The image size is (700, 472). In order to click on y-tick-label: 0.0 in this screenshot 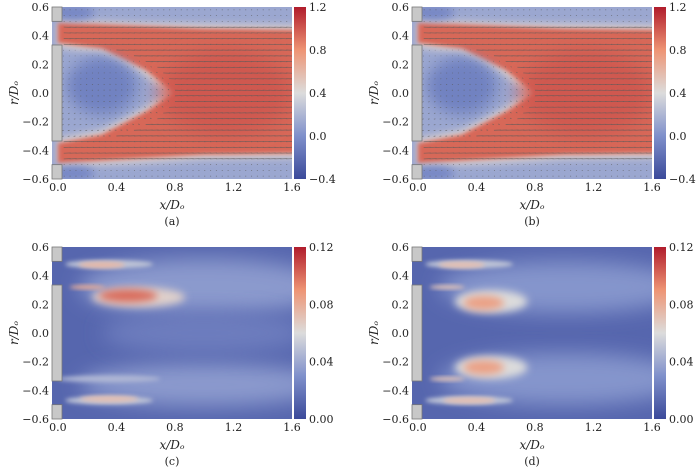, I will do `click(41, 93)`.